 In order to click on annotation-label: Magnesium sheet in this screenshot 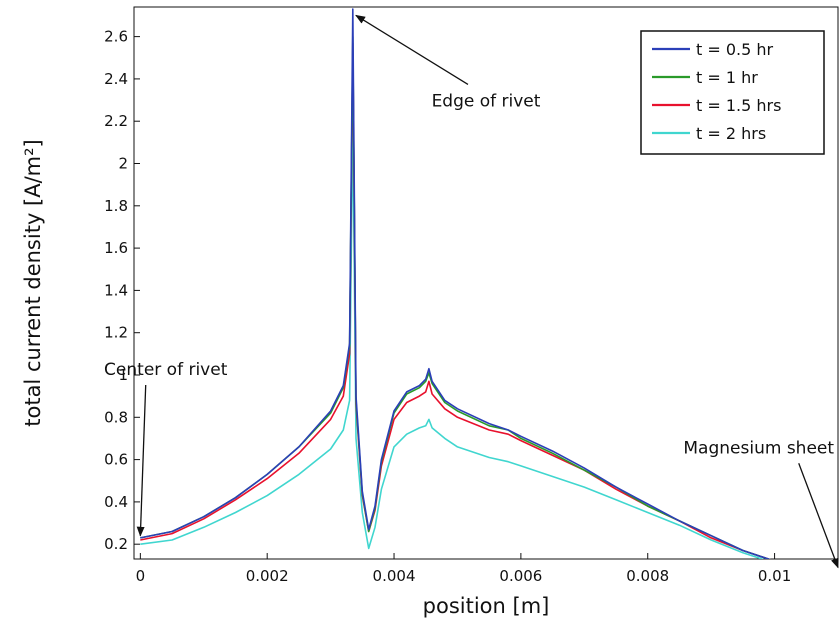, I will do `click(758, 448)`.